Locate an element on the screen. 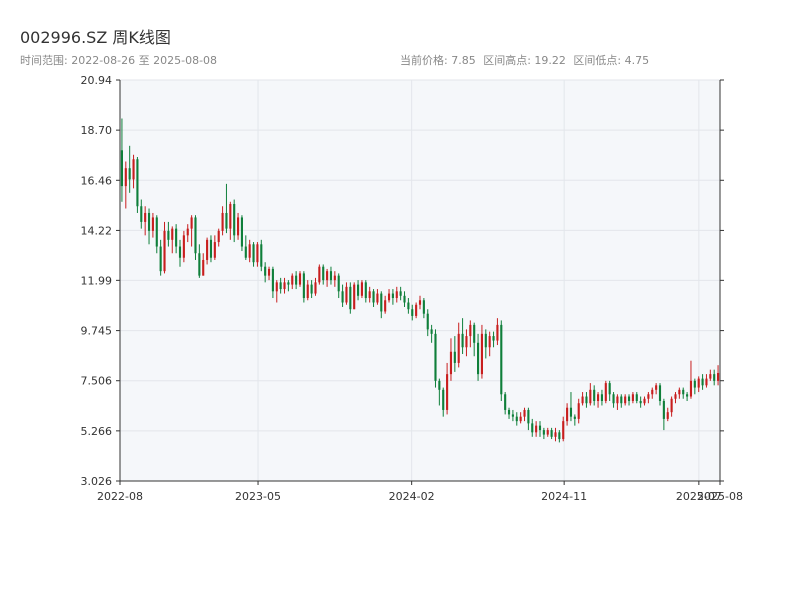  y-tick-label: 9.745 is located at coordinates (97, 331).